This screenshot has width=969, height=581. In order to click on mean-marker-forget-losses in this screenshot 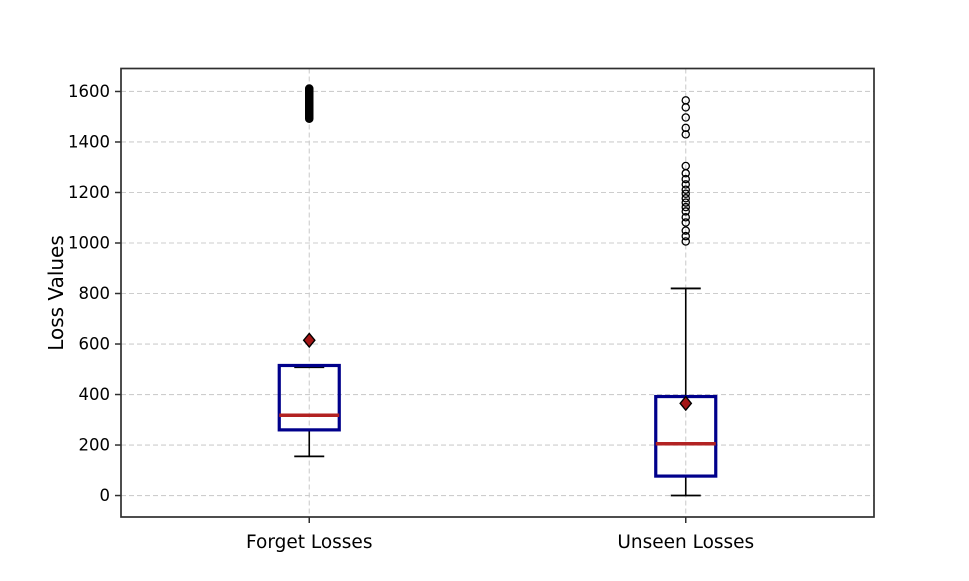, I will do `click(309, 340)`.